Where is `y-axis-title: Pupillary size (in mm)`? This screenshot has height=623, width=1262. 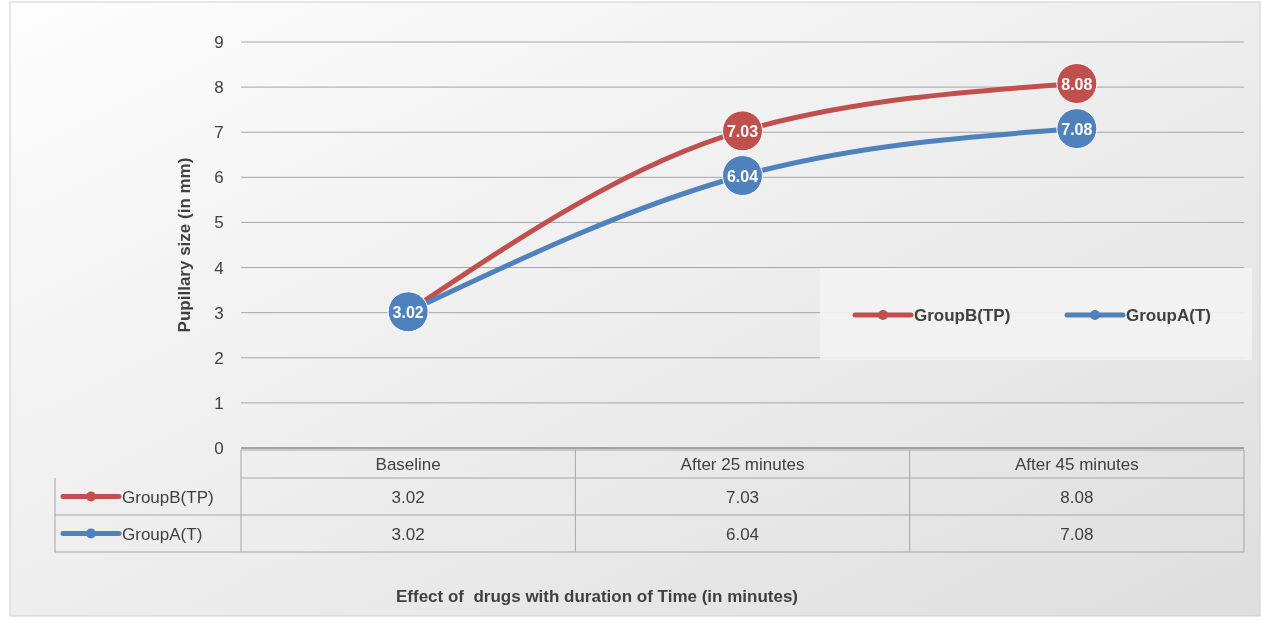
y-axis-title: Pupillary size (in mm) is located at coordinates (184, 245).